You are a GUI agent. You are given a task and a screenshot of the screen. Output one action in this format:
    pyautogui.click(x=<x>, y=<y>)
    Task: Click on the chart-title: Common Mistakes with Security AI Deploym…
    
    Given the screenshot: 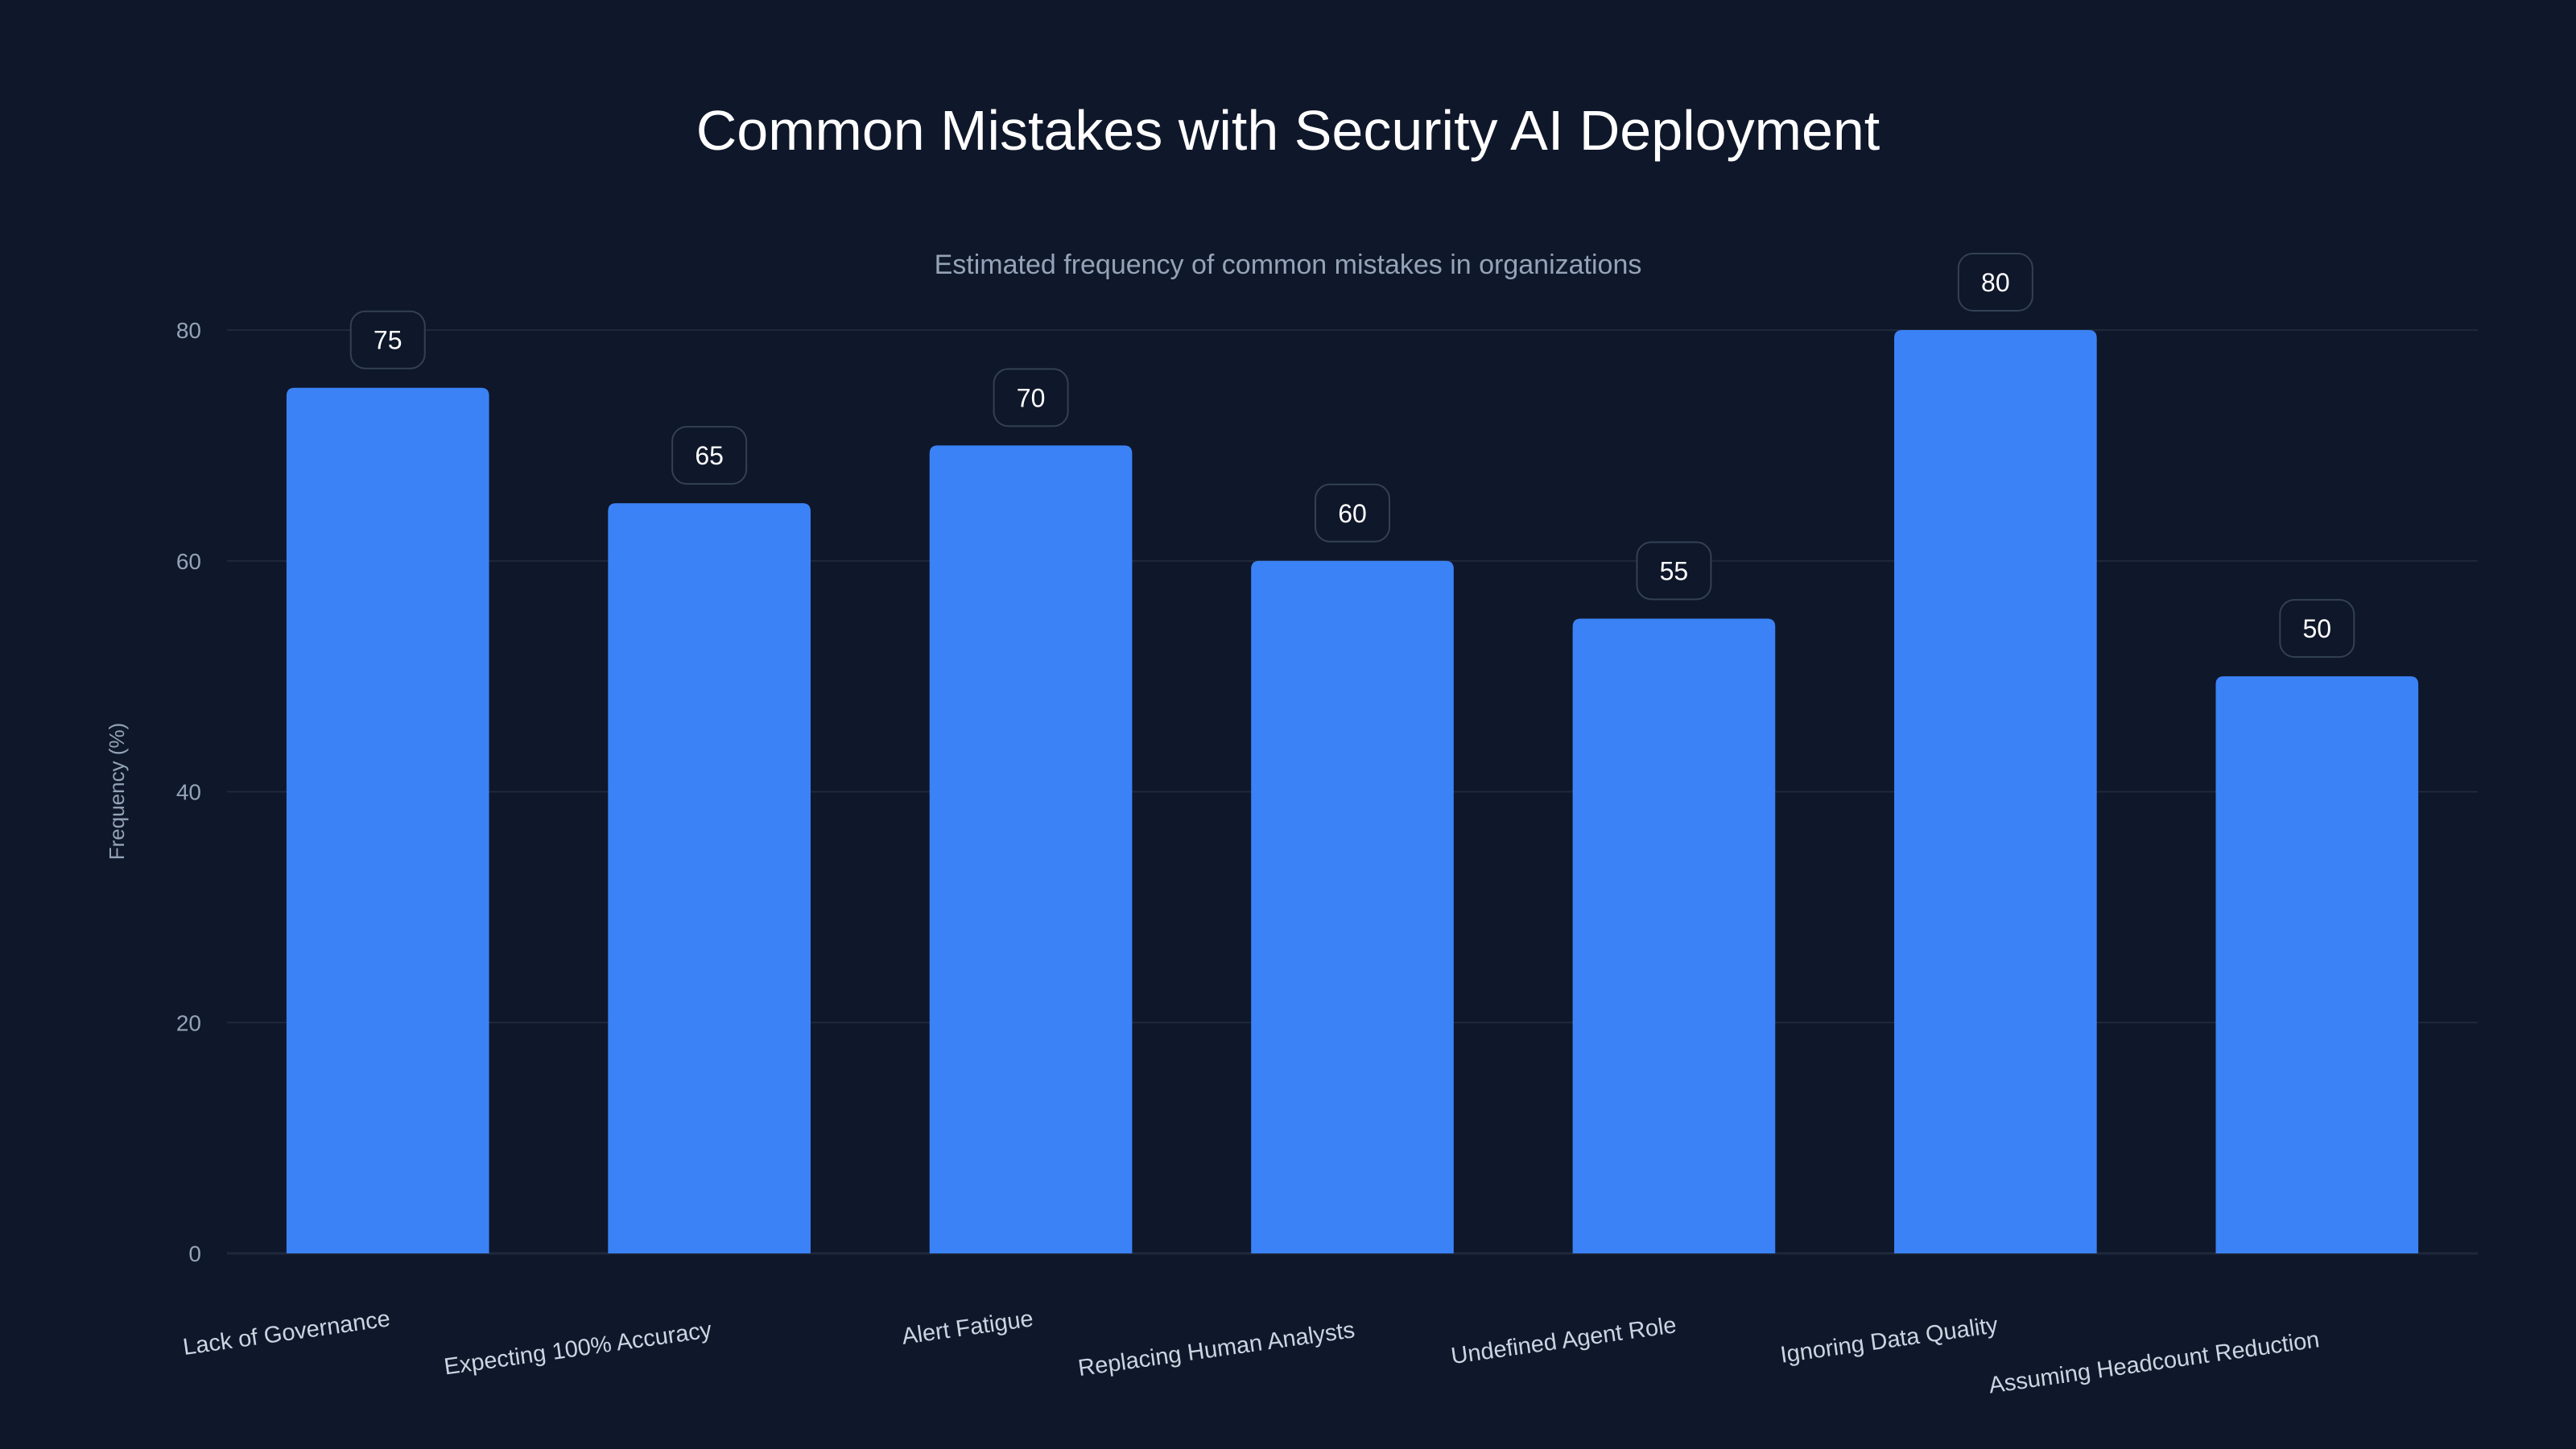 What is the action you would take?
    pyautogui.click(x=1288, y=130)
    